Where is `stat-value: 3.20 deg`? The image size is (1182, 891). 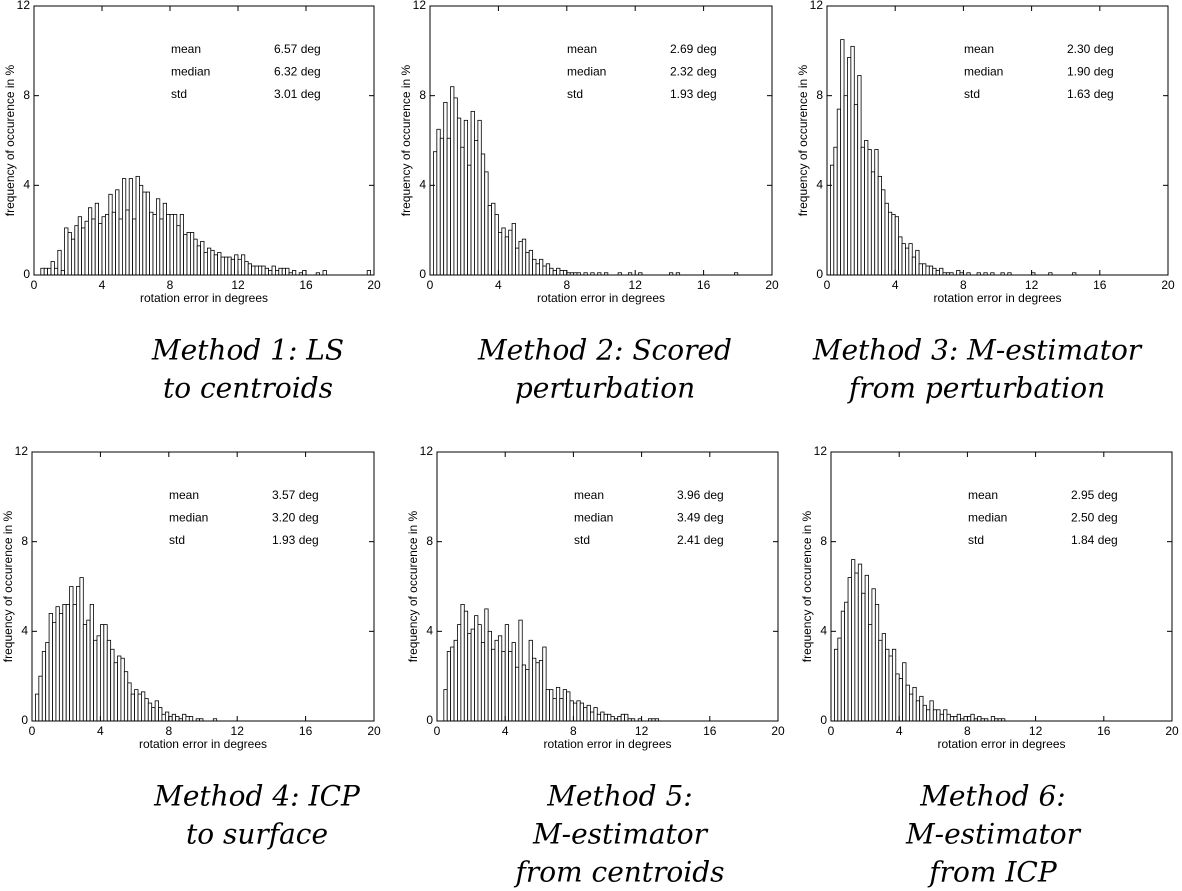 stat-value: 3.20 deg is located at coordinates (295, 518).